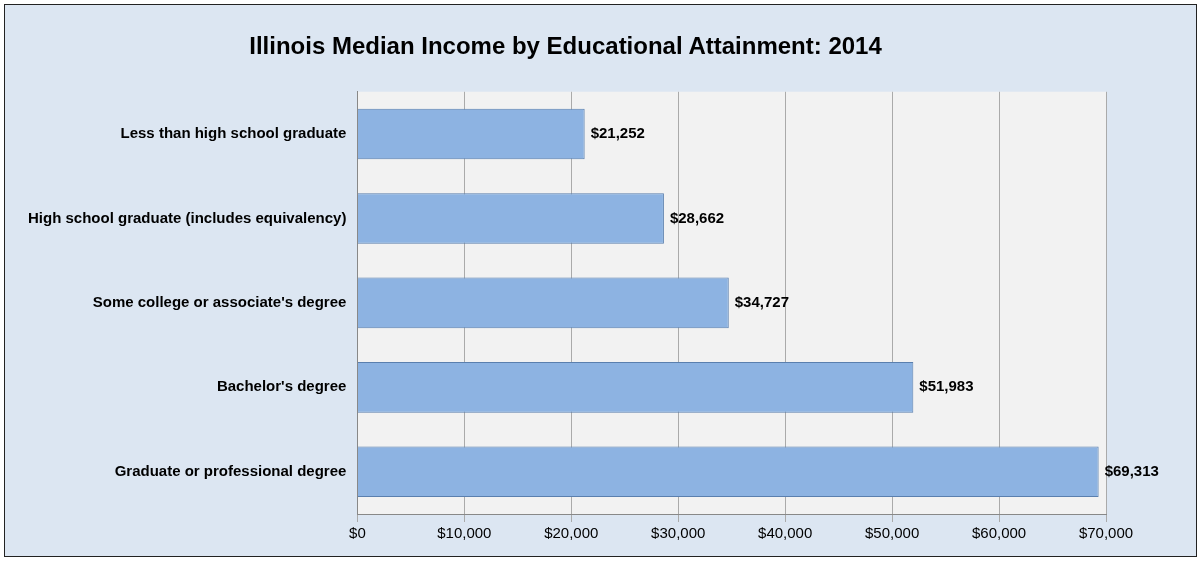  What do you see at coordinates (785, 533) in the screenshot?
I see `x-tick-label: $40,000` at bounding box center [785, 533].